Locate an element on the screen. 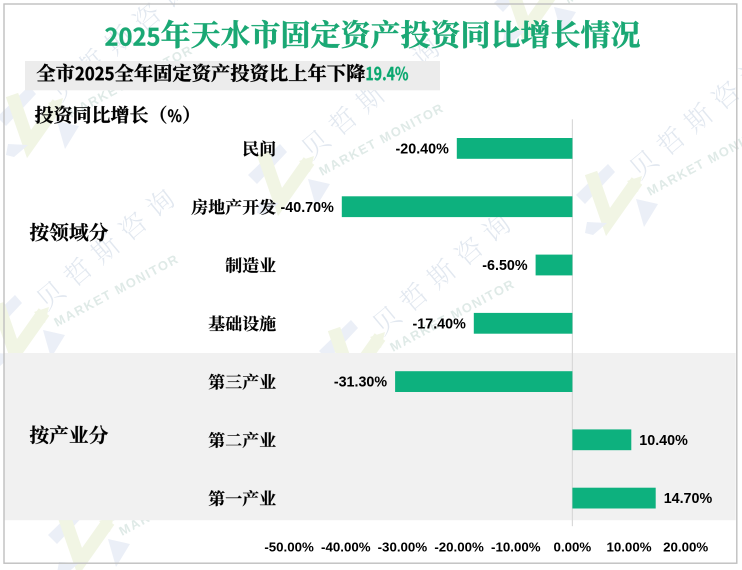 Image resolution: width=742 pixels, height=570 pixels. svg-text: 10.40% is located at coordinates (663, 441).